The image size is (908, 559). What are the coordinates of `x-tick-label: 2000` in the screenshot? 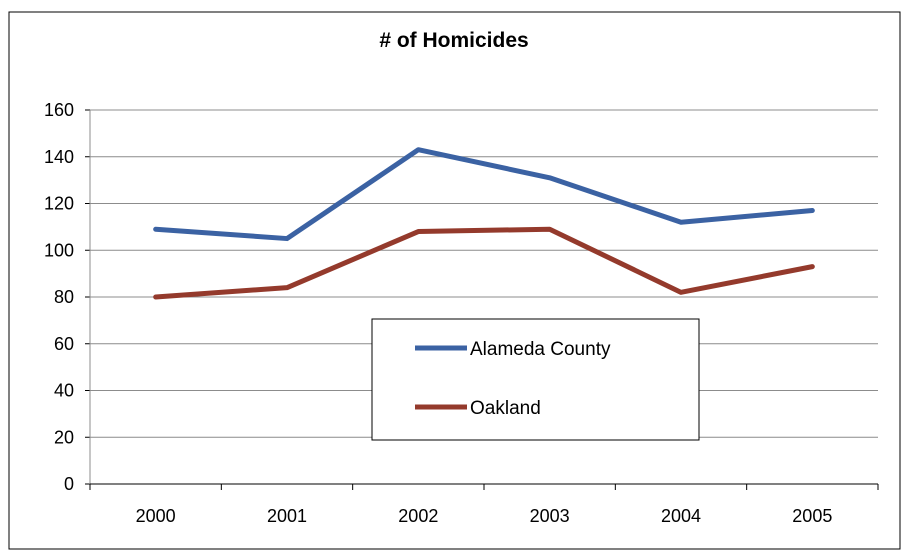 It's located at (156, 516).